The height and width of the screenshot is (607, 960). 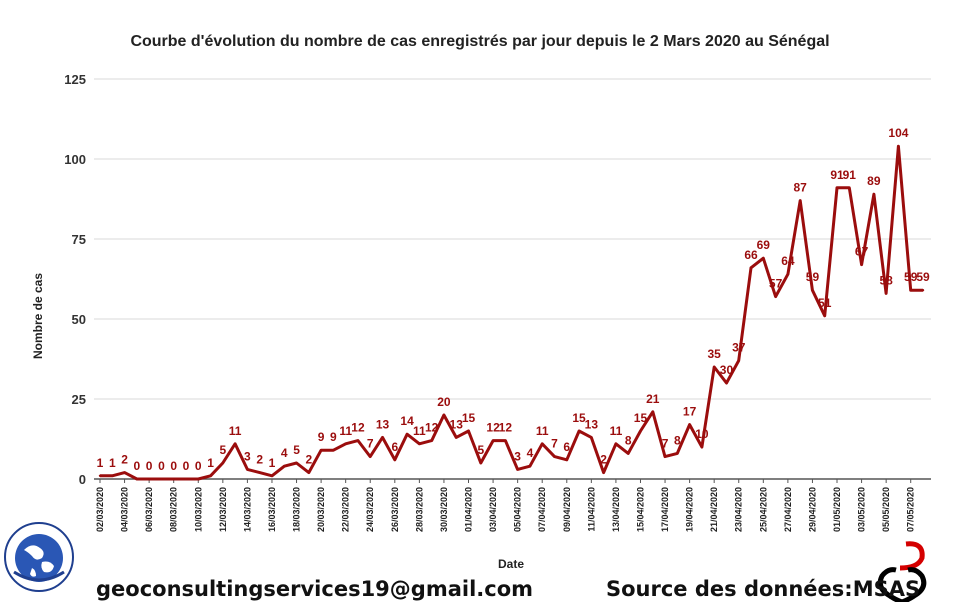 What do you see at coordinates (247, 509) in the screenshot?
I see `x-tick-label: 14/03/2020` at bounding box center [247, 509].